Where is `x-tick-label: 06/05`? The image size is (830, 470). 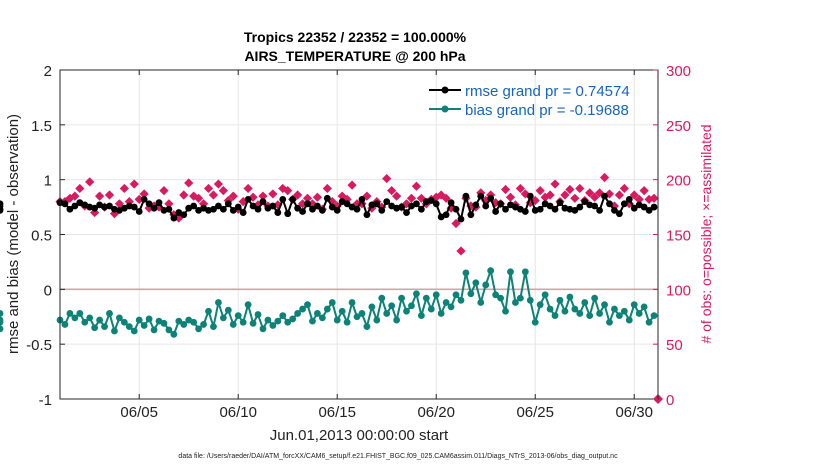 x-tick-label: 06/05 is located at coordinates (139, 412).